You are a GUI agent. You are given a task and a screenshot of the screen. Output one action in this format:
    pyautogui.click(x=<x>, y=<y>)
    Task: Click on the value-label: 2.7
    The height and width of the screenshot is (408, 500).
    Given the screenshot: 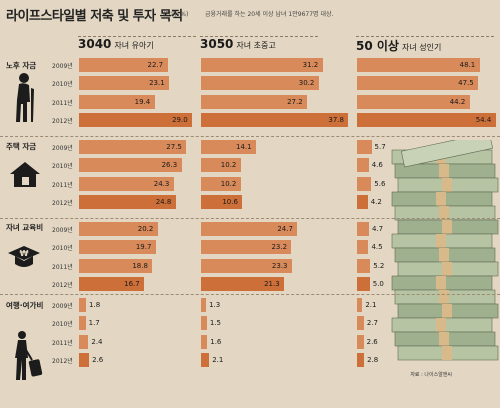 What is the action you would take?
    pyautogui.click(x=372, y=323)
    